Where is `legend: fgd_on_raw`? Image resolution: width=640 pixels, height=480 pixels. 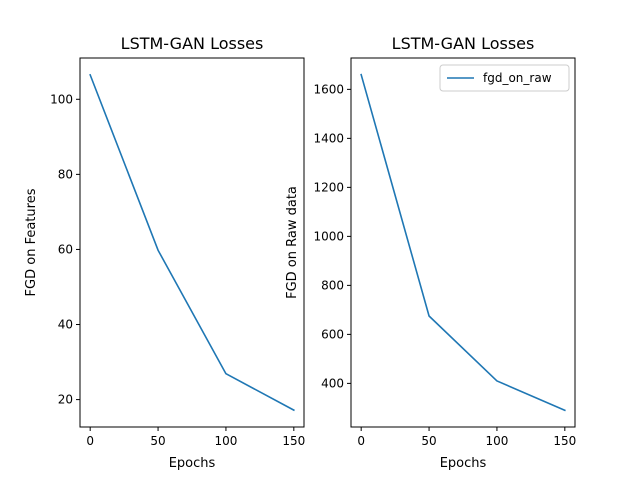 legend: fgd_on_raw is located at coordinates (504, 78).